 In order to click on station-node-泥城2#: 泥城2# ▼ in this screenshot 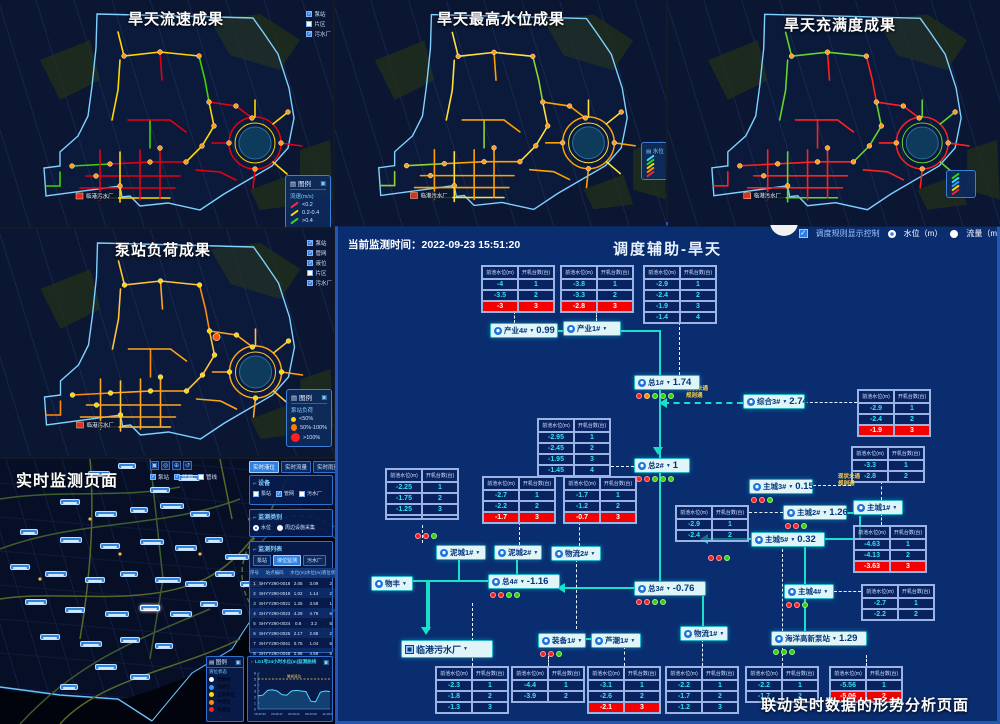, I will do `click(518, 552)`.